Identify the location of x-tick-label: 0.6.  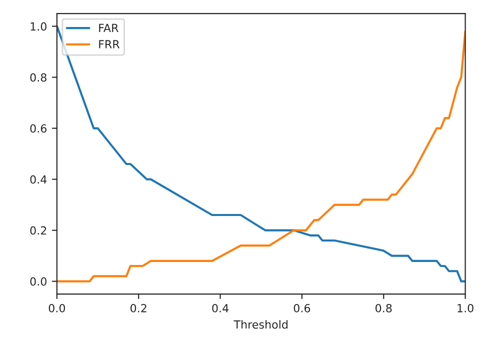
(302, 308).